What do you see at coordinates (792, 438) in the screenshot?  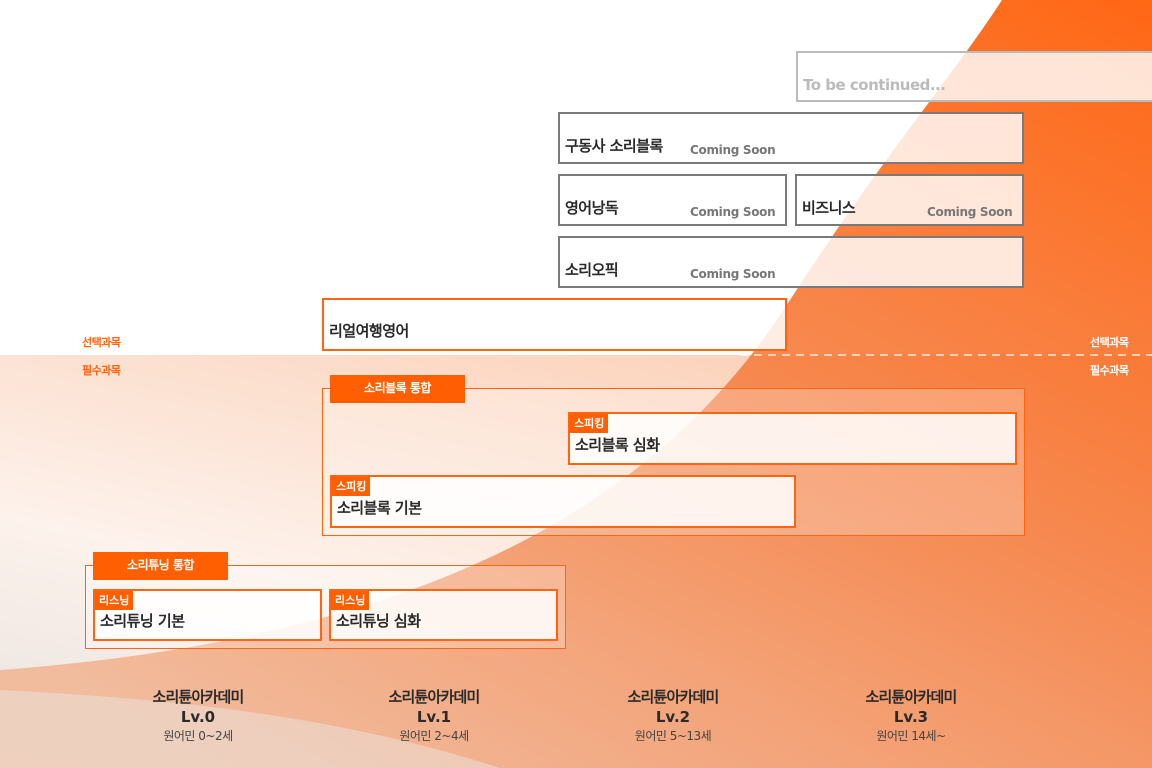 I see `course-soriblock-advanced: 스피킹 소리블록 심화` at bounding box center [792, 438].